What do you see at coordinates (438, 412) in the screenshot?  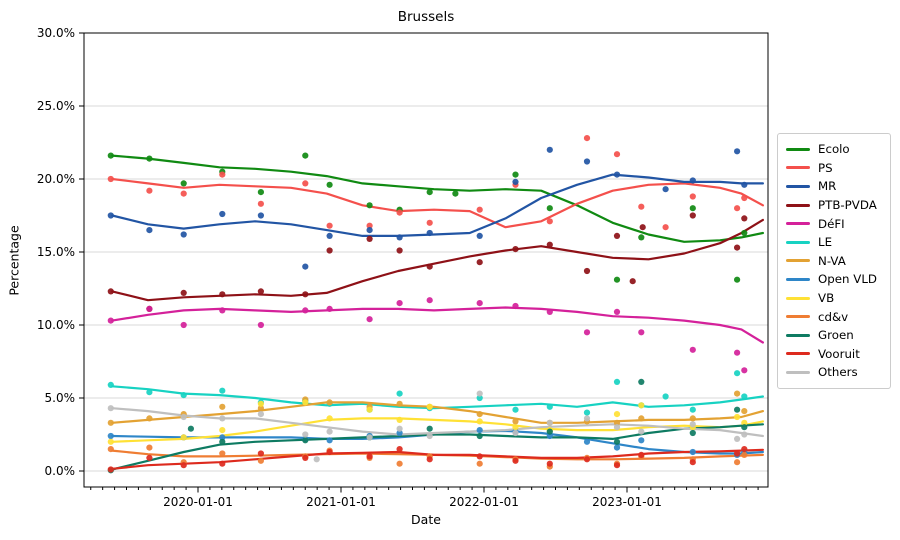 I see `trend-line-n-va` at bounding box center [438, 412].